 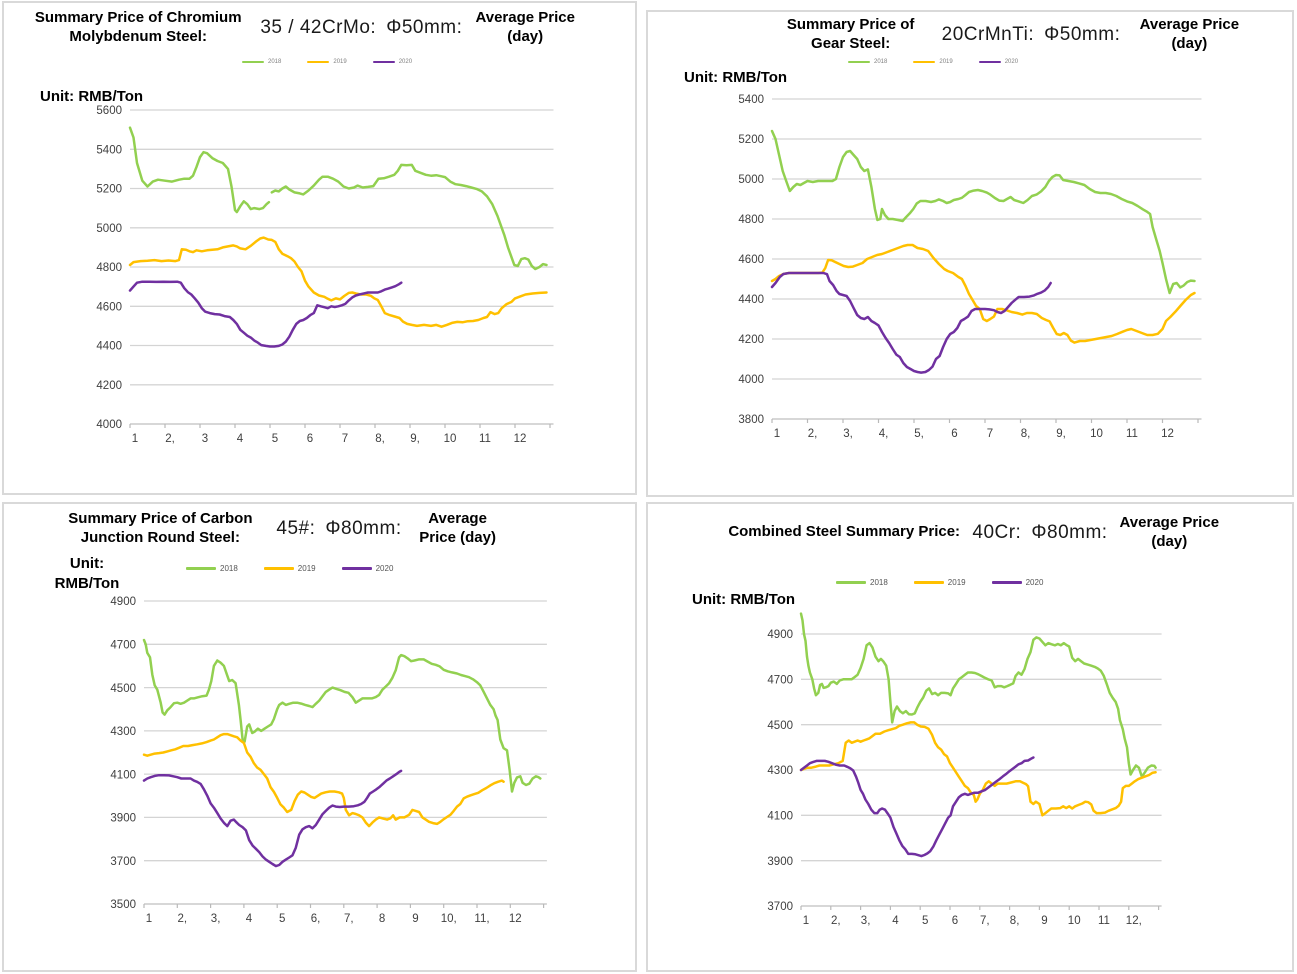 What do you see at coordinates (520, 439) in the screenshot?
I see `x-axis-tick-label: 12` at bounding box center [520, 439].